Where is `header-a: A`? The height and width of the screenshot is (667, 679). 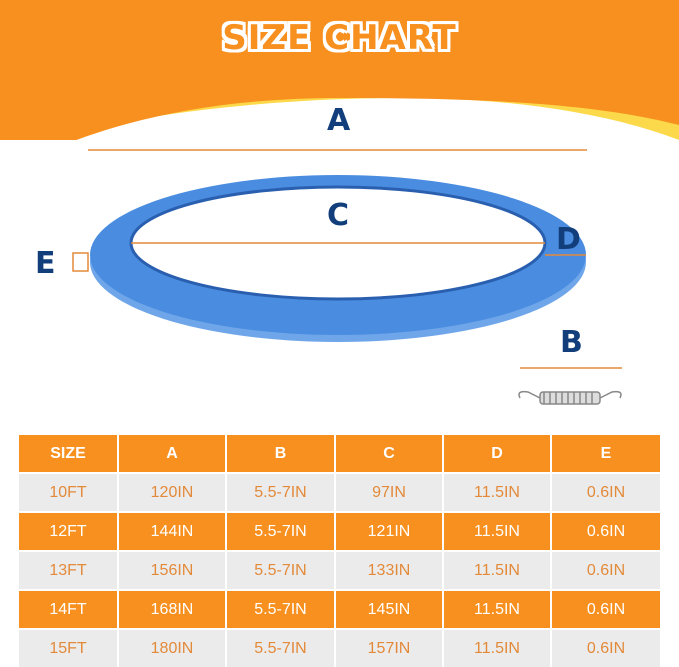 header-a: A is located at coordinates (171, 453).